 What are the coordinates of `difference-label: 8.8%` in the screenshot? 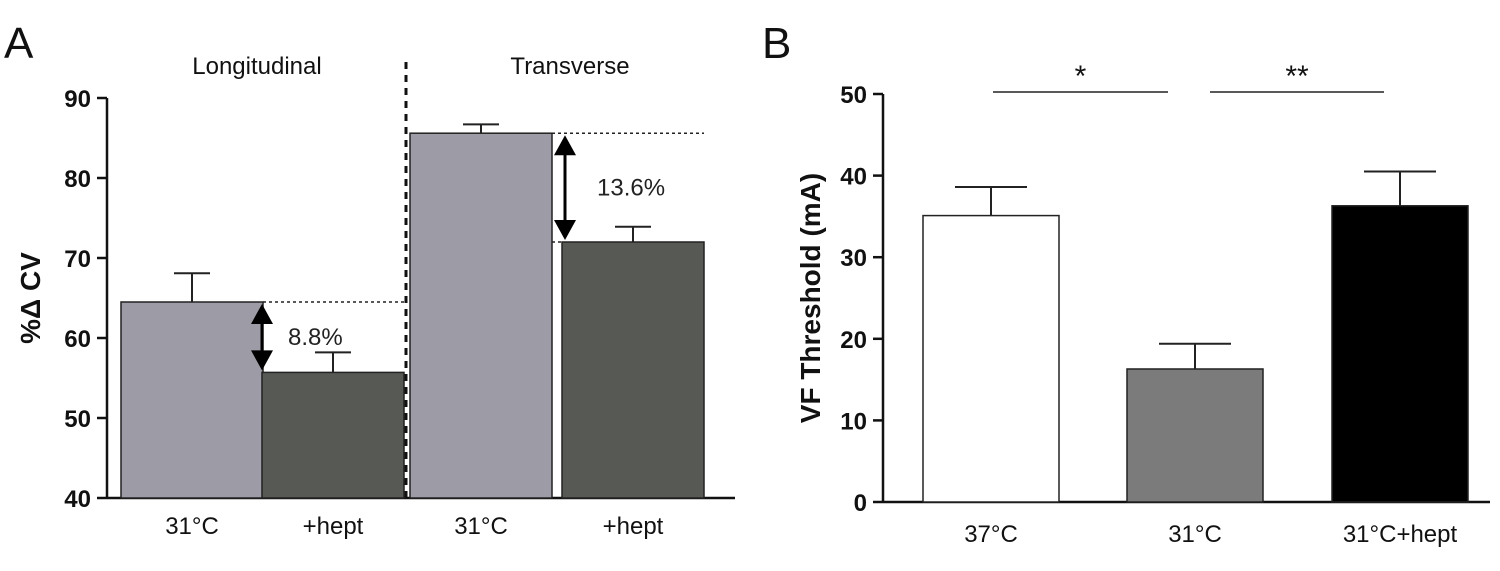 It's located at (315, 337).